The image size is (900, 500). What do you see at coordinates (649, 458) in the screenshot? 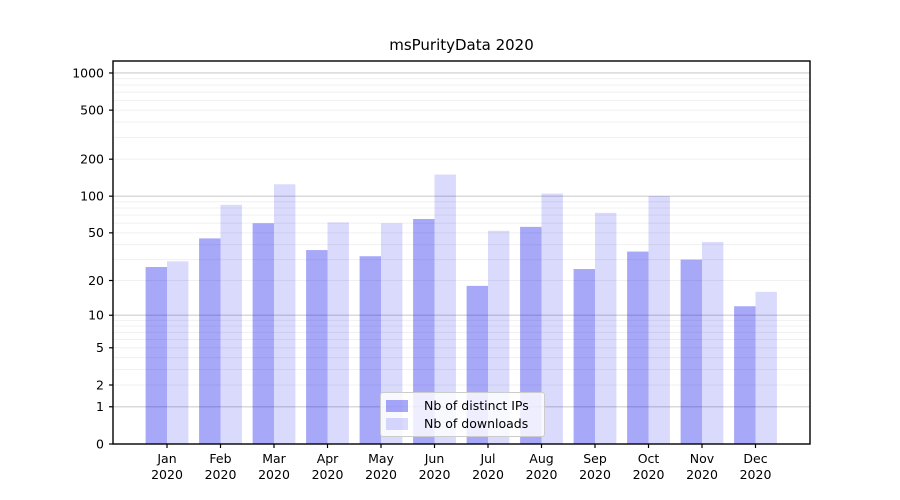
I see `x-tick-label-month: Oct` at bounding box center [649, 458].